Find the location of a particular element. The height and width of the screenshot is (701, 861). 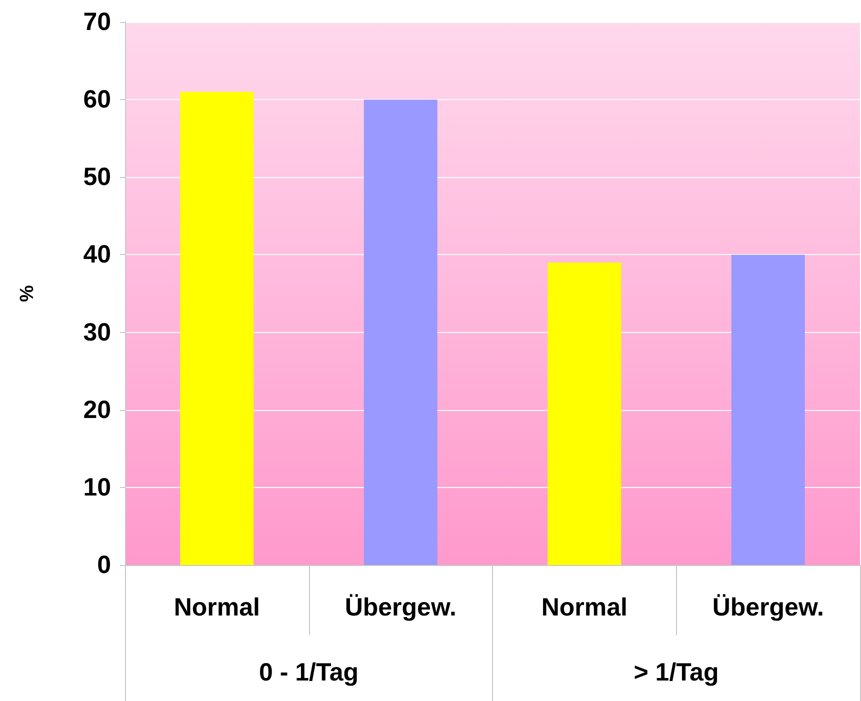

y-tick-label: 30 is located at coordinates (97, 332).